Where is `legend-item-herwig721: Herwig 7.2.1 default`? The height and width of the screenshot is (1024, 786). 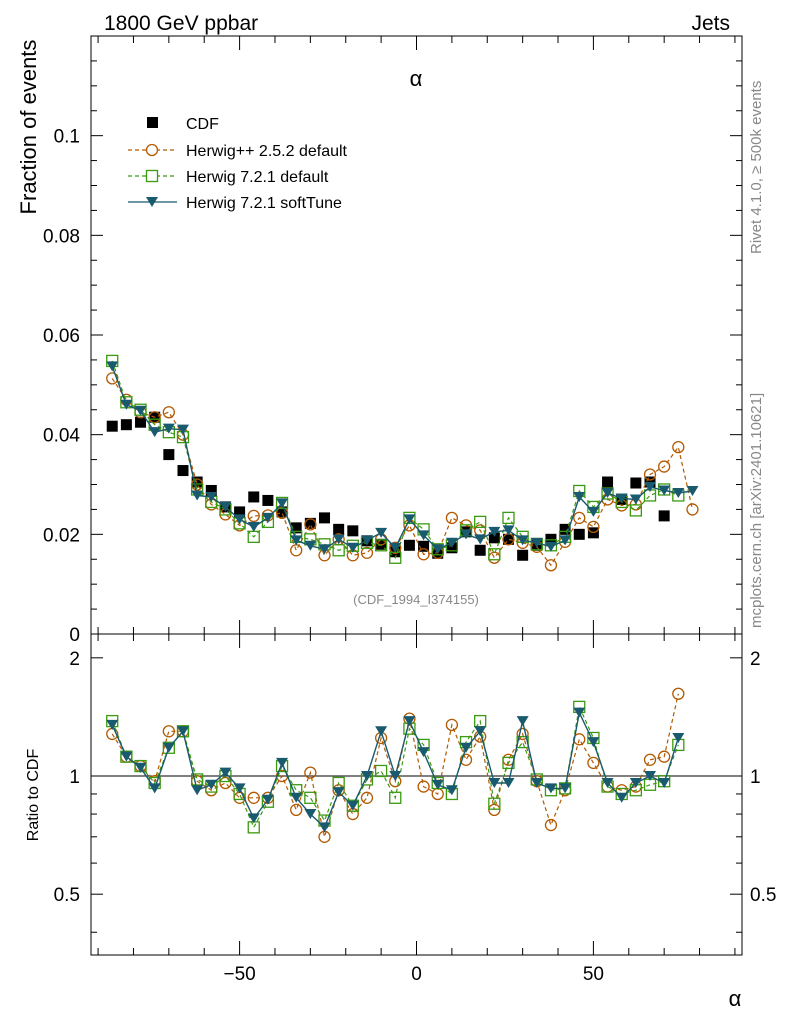 legend-item-herwig721: Herwig 7.2.1 default is located at coordinates (228, 177).